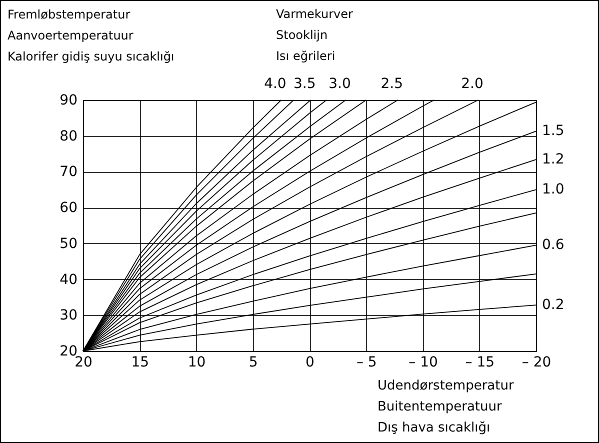 This screenshot has width=599, height=443. Describe the element at coordinates (366, 362) in the screenshot. I see `x-tick-label: – 5` at that location.